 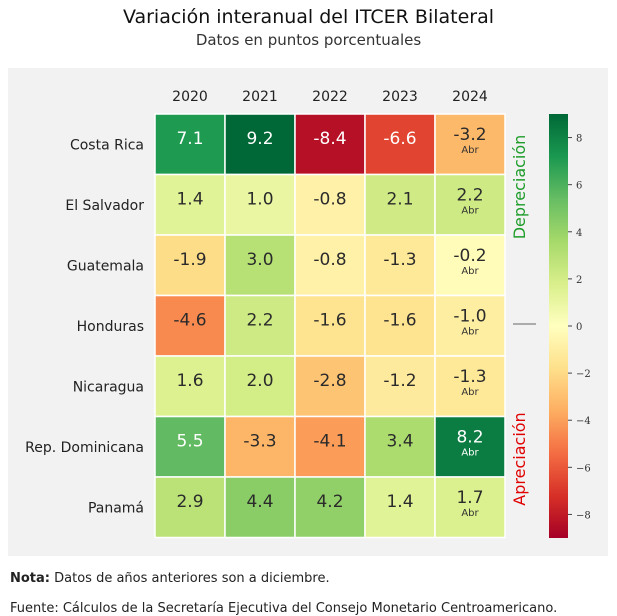 What do you see at coordinates (308, 17) in the screenshot?
I see `chart-title: Variación interanual del ITCER Bilateral` at bounding box center [308, 17].